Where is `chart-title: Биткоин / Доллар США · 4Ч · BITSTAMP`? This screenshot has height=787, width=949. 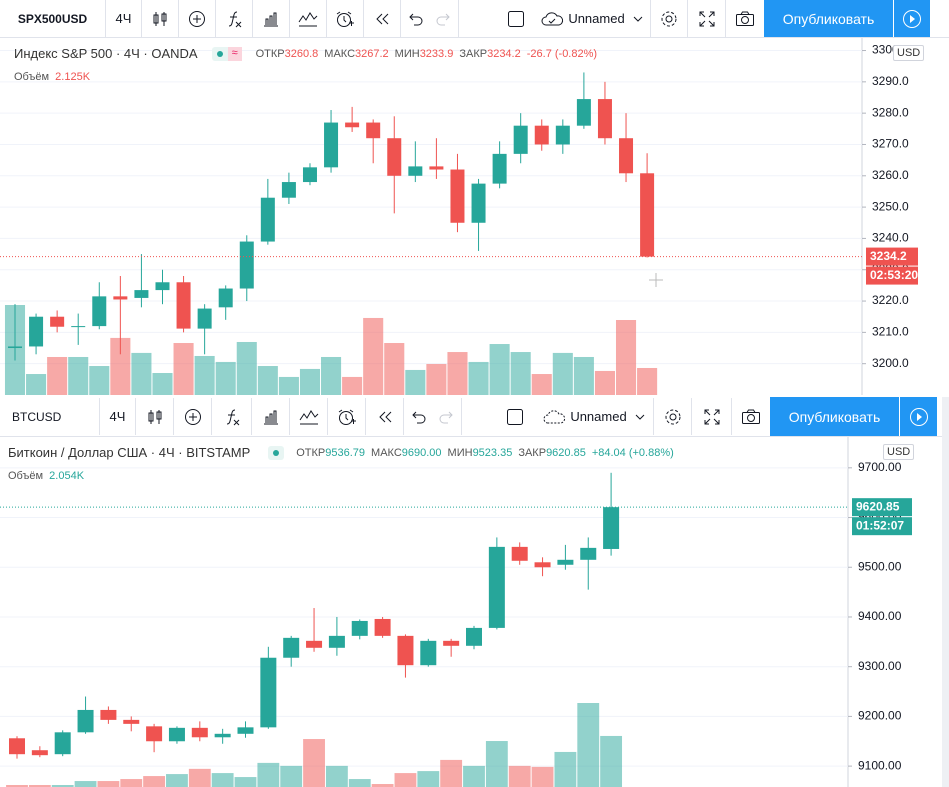
chart-title: Биткоин / Доллар США · 4Ч · BITSTAMP is located at coordinates (129, 452).